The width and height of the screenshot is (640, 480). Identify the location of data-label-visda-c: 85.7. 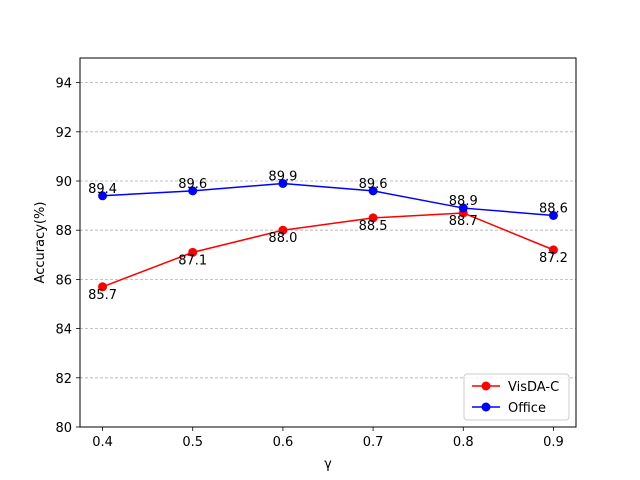
(102, 295).